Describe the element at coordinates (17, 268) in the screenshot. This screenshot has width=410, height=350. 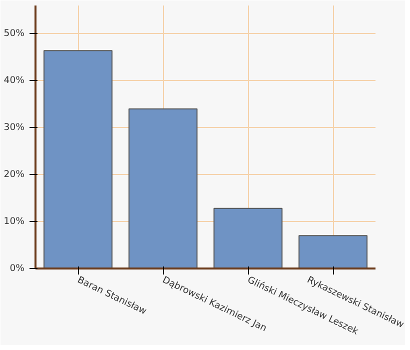
I see `y-tick-label: 0%` at that location.